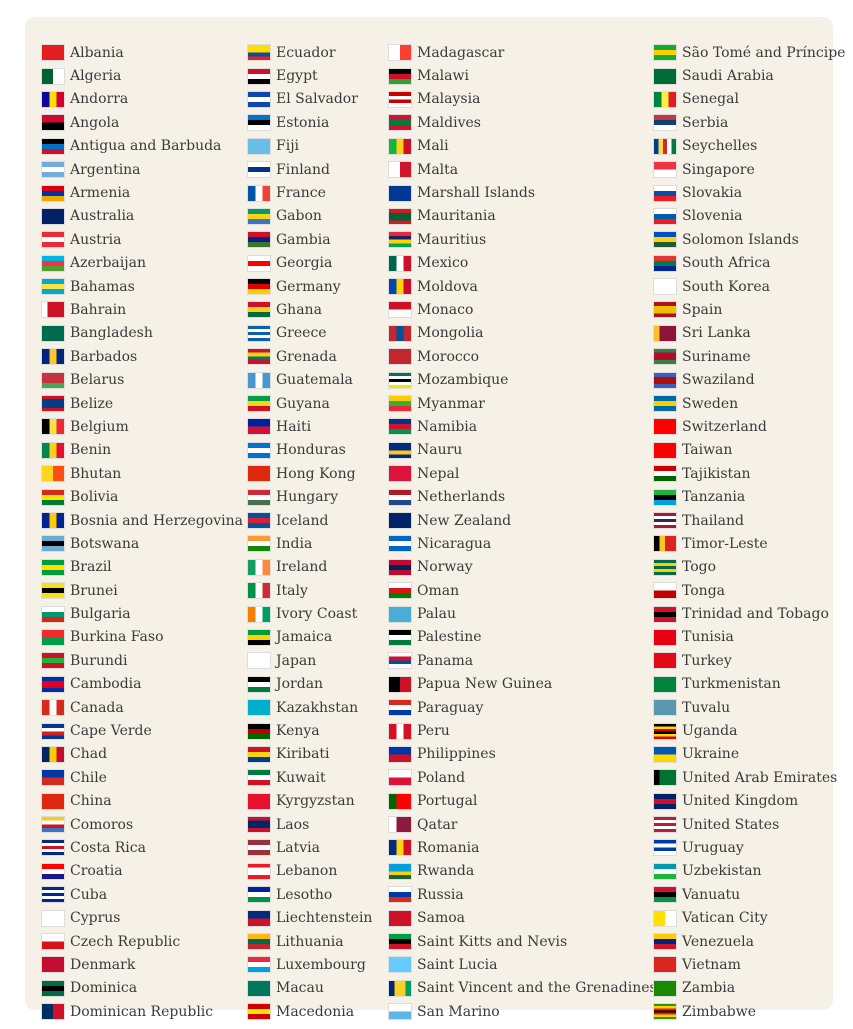  Describe the element at coordinates (142, 473) in the screenshot. I see `country-item: Bhutan` at that location.